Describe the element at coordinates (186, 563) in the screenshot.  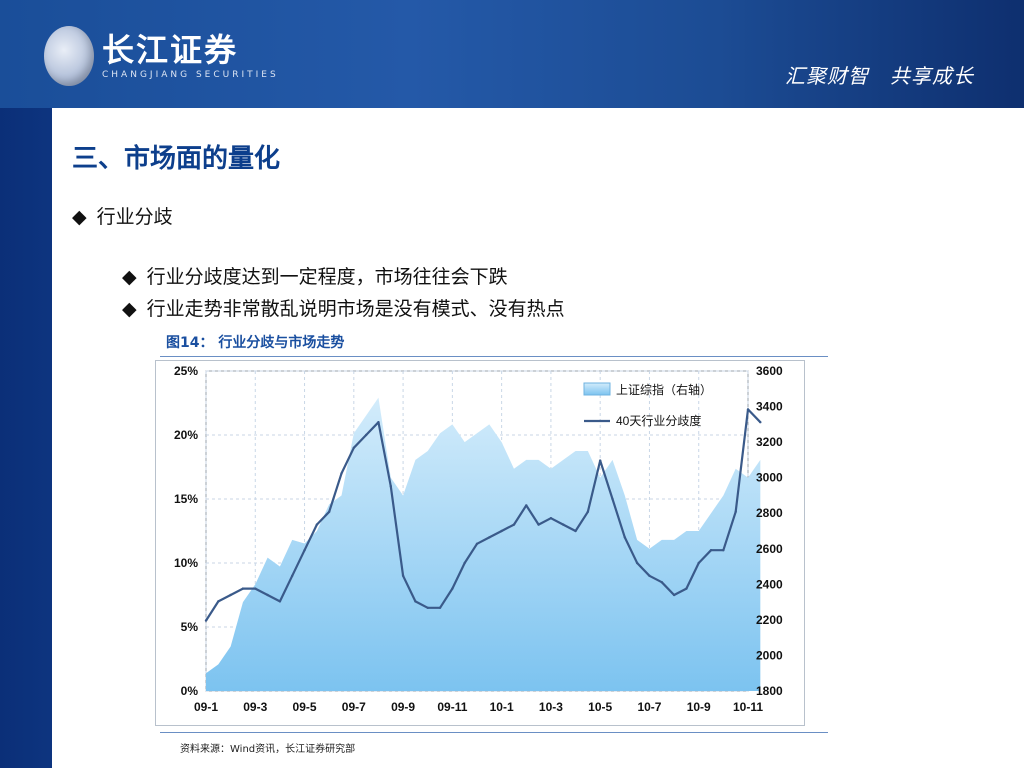
I see `left-axis-tick-label: 10%` at that location.